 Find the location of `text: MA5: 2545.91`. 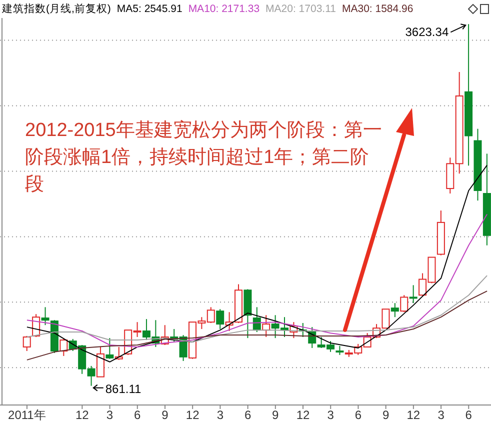

text: MA5: 2545.91 is located at coordinates (149, 9).